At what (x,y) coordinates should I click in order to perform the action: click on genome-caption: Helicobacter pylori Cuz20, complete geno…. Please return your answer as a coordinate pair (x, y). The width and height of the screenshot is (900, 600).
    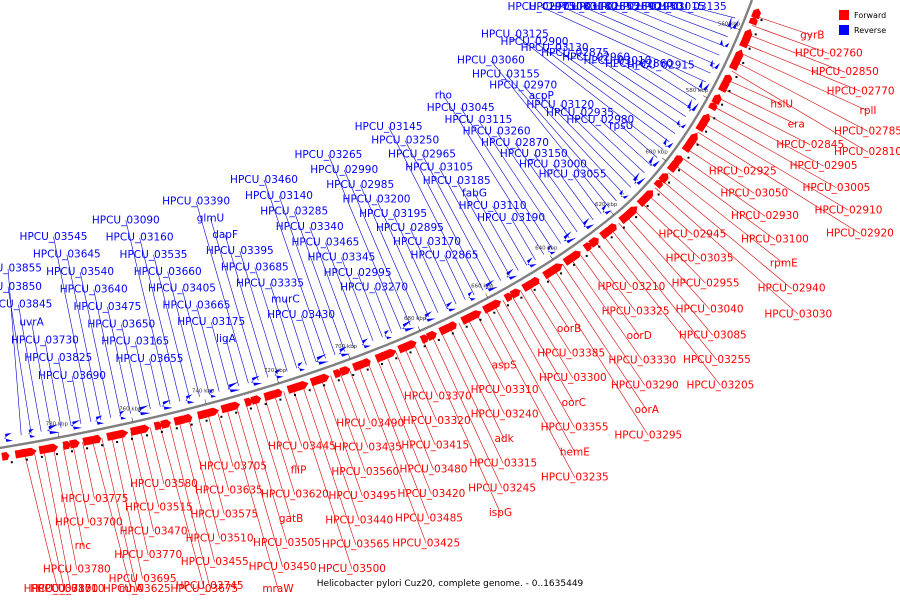
    Looking at the image, I should click on (450, 584).